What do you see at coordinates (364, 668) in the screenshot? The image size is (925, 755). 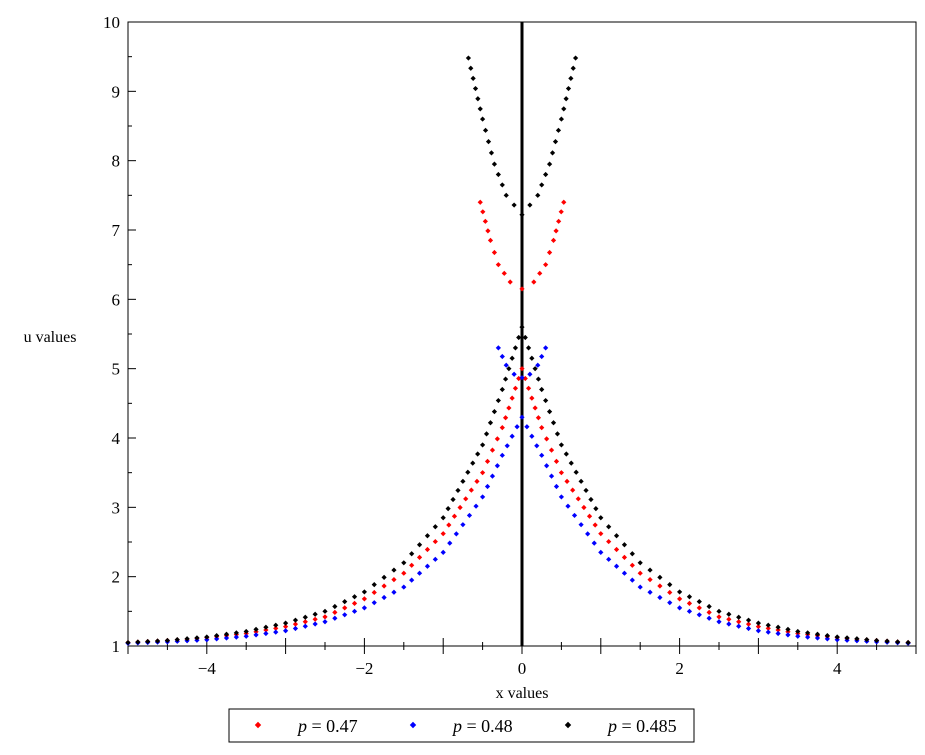 I see `x-tick-label: −2` at bounding box center [364, 668].